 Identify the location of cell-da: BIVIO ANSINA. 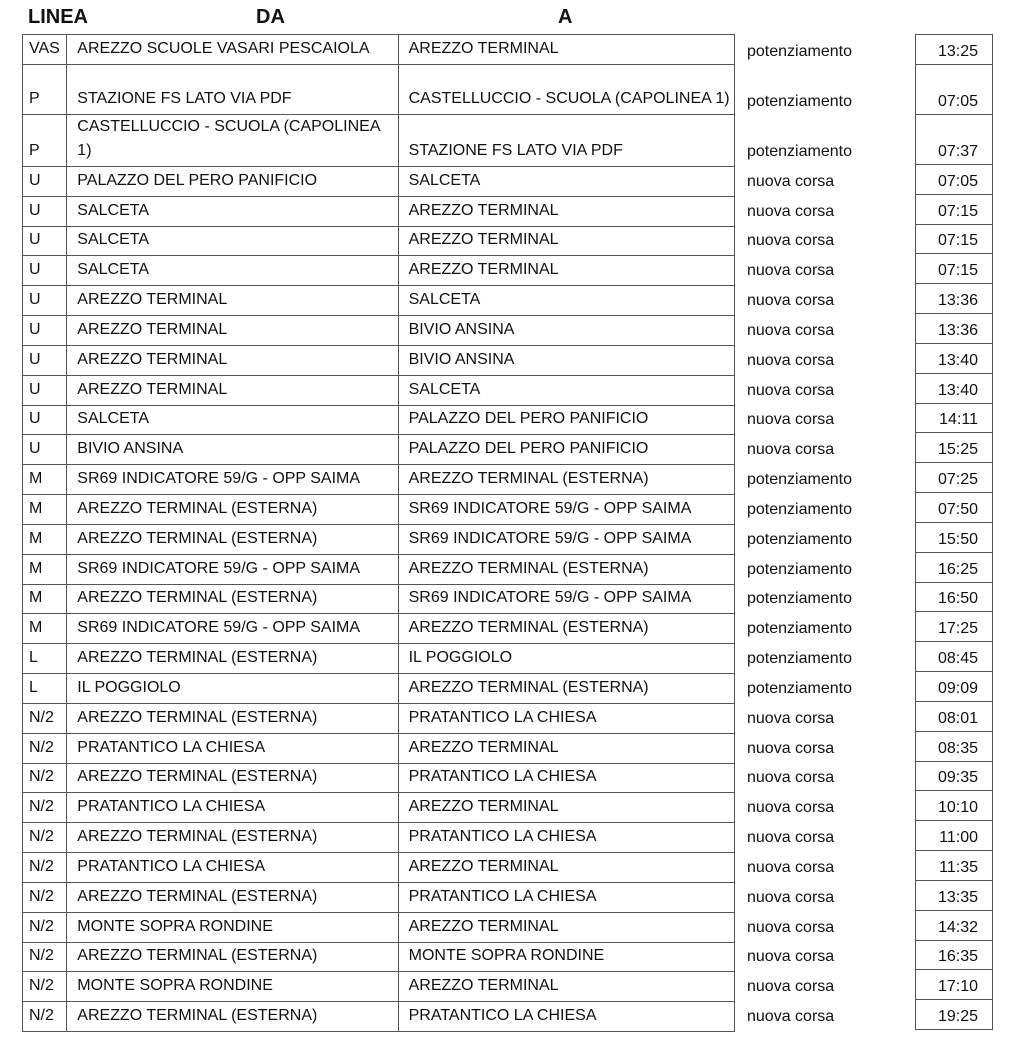
(232, 450).